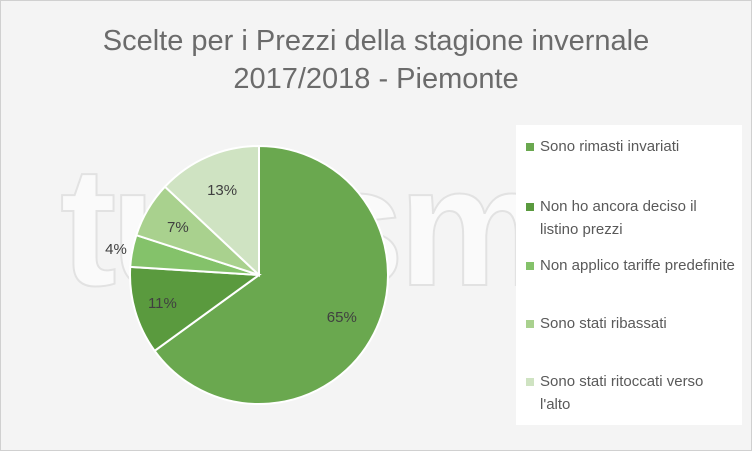 Image resolution: width=752 pixels, height=451 pixels. I want to click on legend-label: Non applico tariffe predefinite, so click(637, 265).